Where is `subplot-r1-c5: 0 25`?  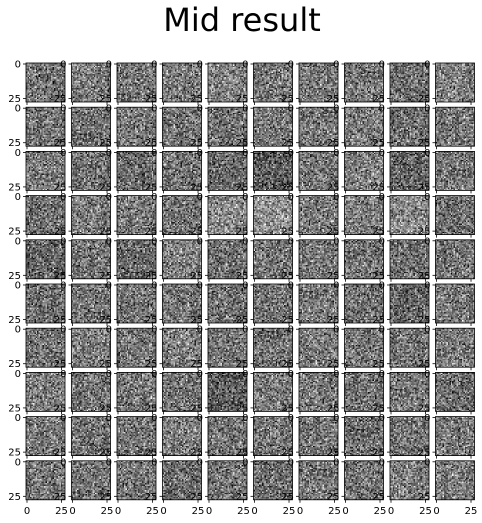
subplot-r1-c5: 0 25 is located at coordinates (264, 126).